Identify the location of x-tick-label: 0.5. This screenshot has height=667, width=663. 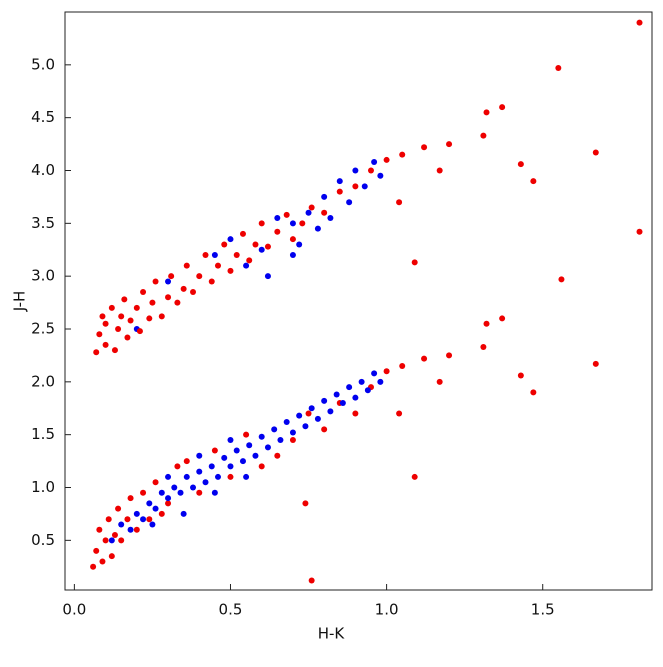
(231, 610).